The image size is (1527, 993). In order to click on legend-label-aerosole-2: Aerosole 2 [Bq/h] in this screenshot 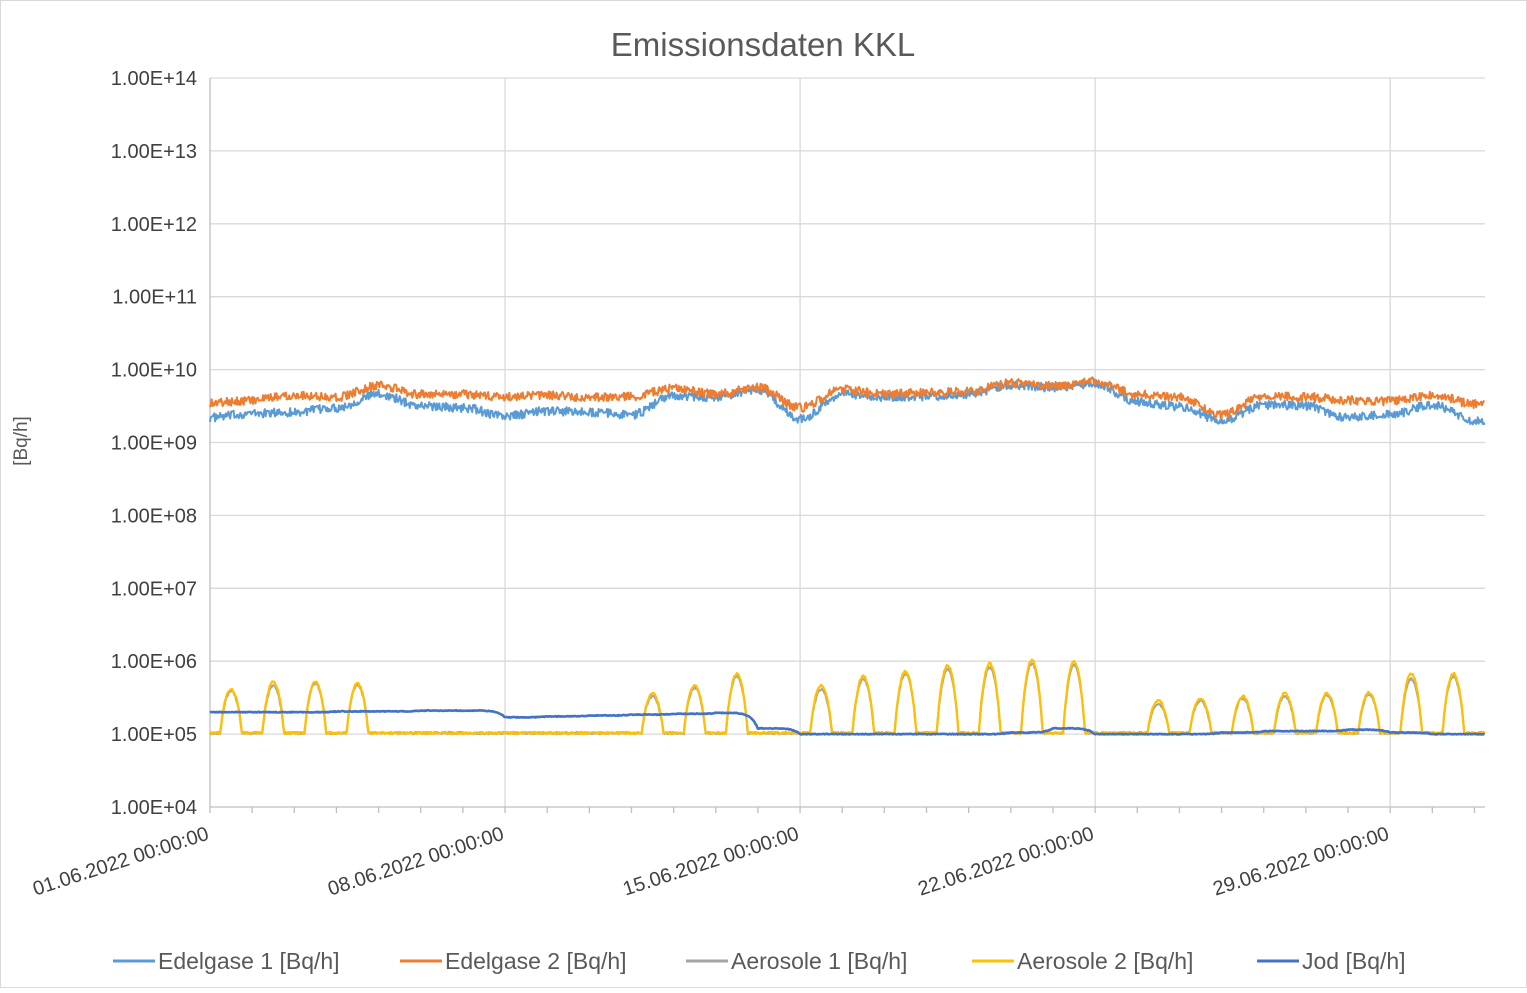, I will do `click(1105, 961)`.